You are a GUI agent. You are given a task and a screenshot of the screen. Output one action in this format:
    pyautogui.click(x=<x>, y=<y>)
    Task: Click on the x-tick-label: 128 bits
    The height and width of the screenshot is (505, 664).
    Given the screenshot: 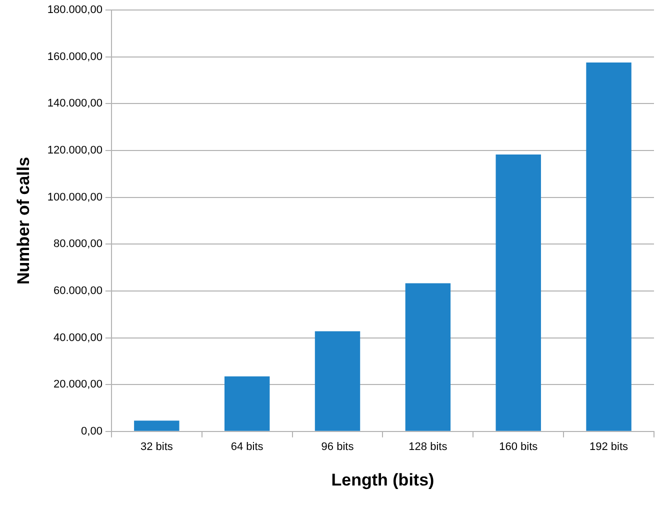 What is the action you would take?
    pyautogui.click(x=428, y=447)
    